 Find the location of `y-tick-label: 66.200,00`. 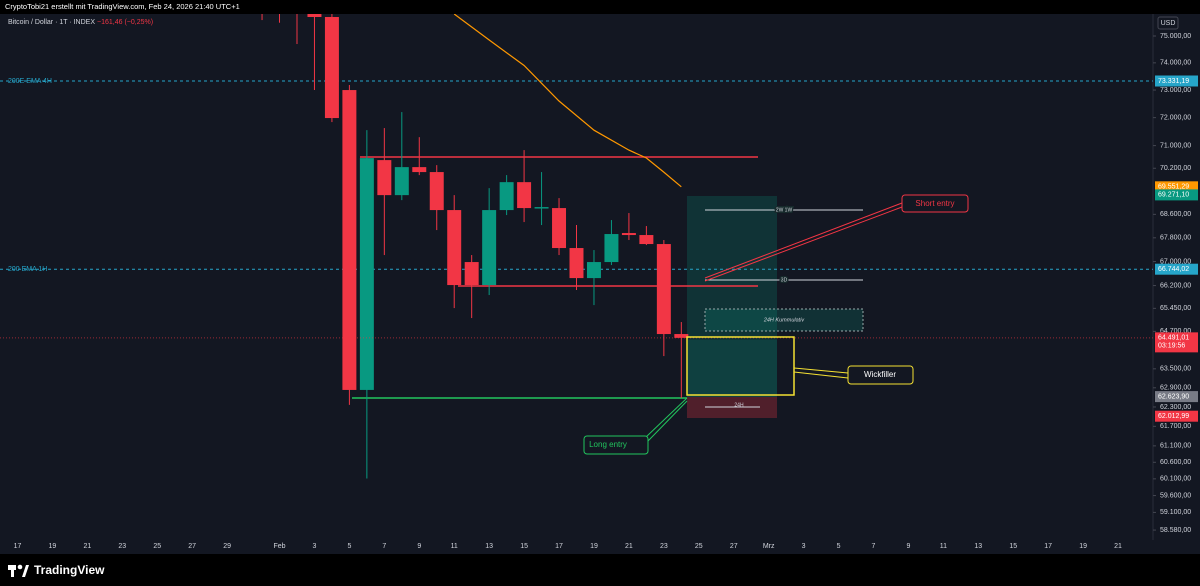

y-tick-label: 66.200,00 is located at coordinates (1175, 285).